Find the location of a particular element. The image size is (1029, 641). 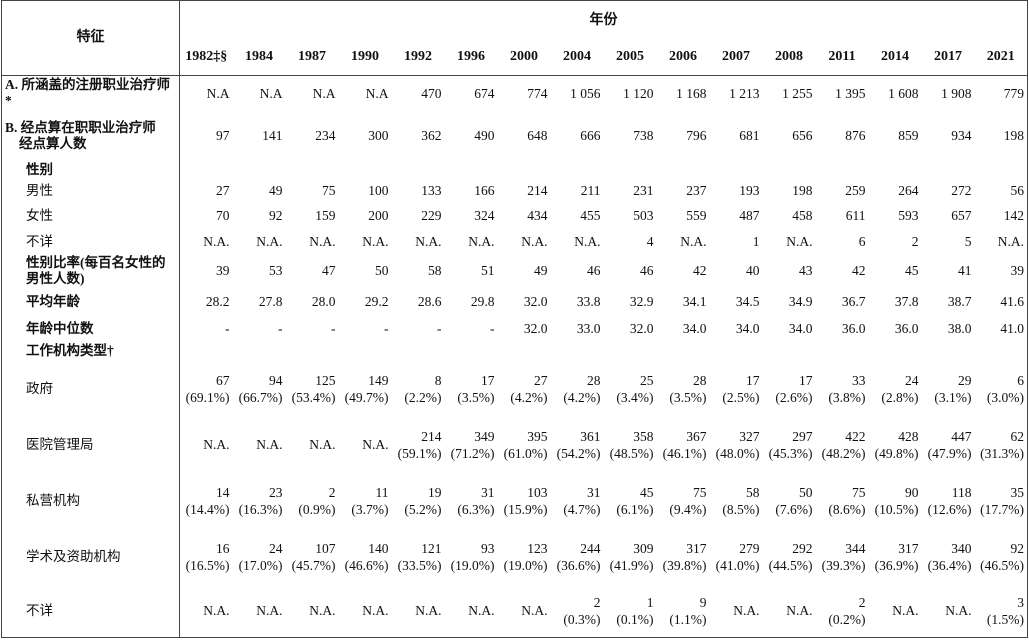

value-cell: 317 (36.9%) is located at coordinates (895, 557).